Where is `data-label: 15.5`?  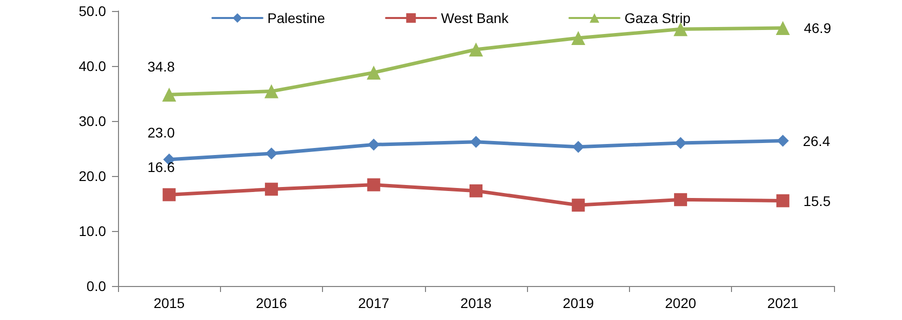 data-label: 15.5 is located at coordinates (817, 200).